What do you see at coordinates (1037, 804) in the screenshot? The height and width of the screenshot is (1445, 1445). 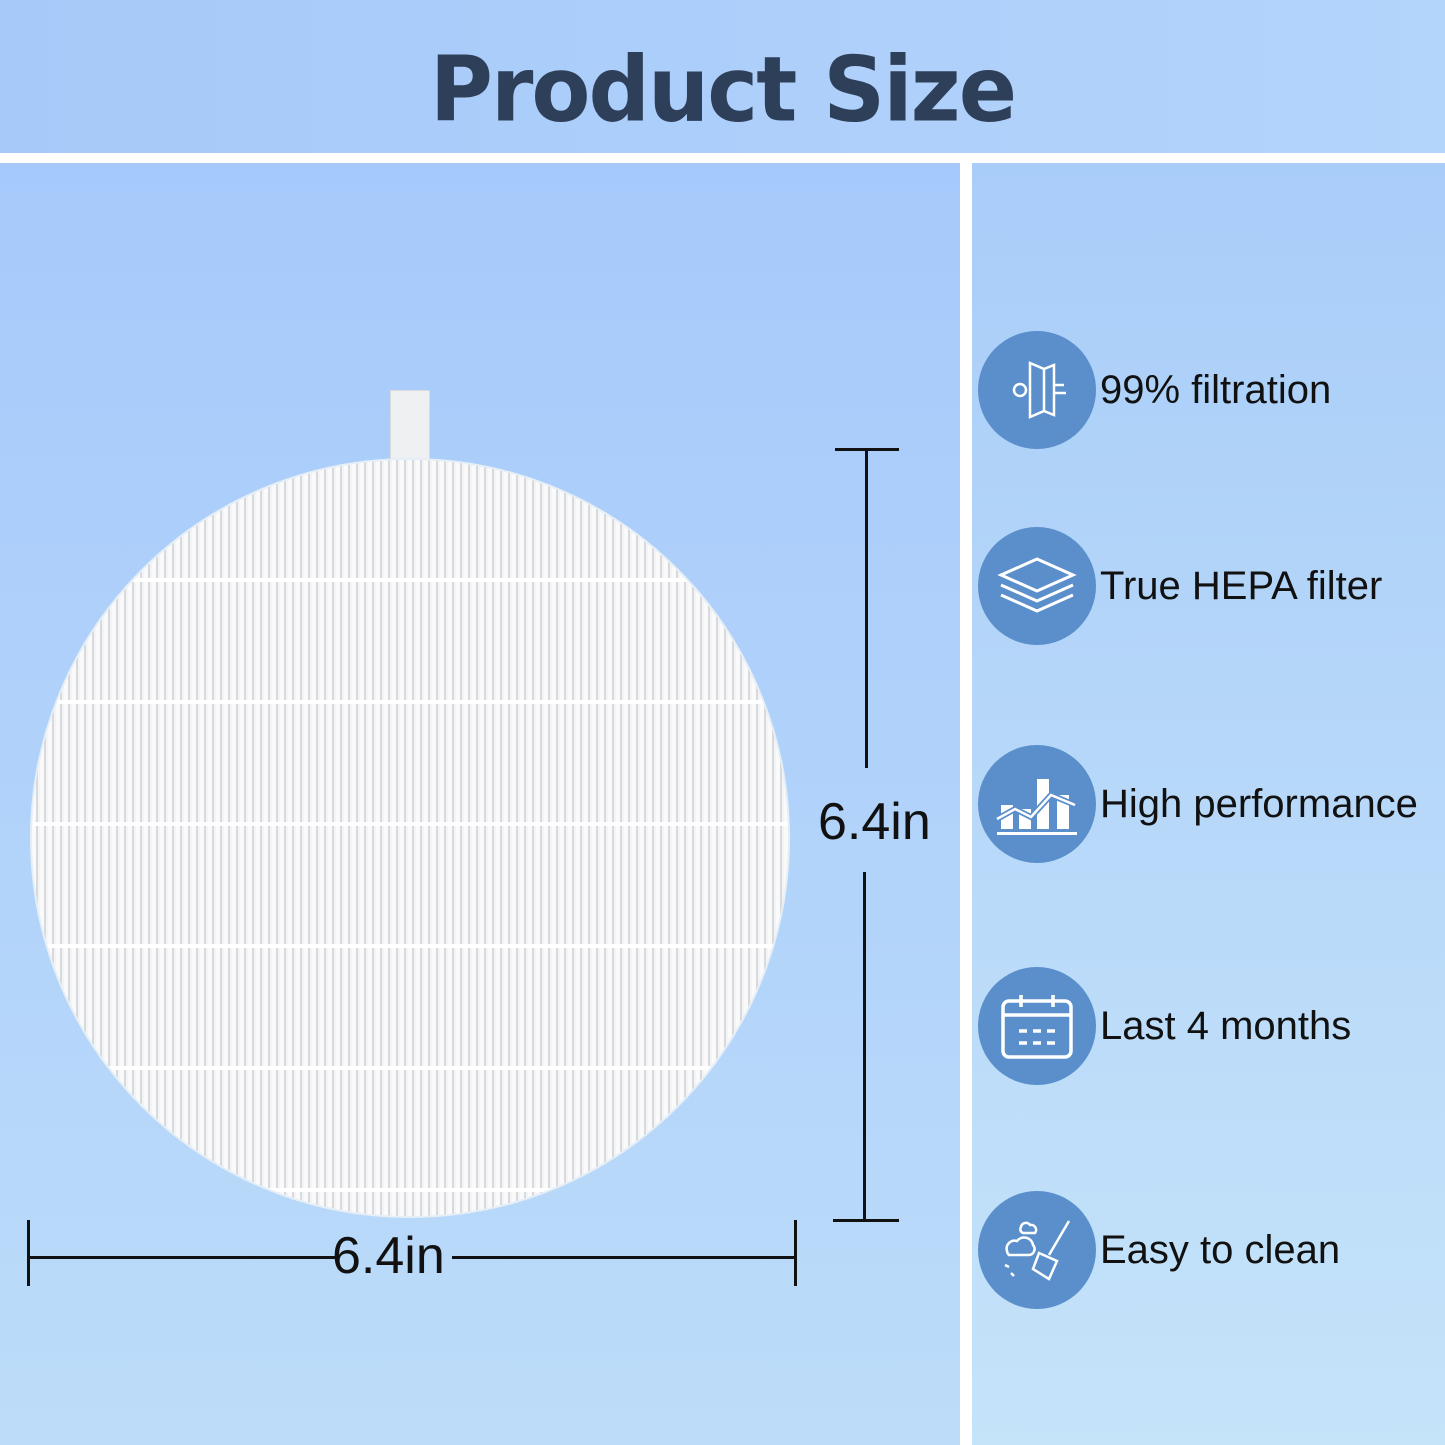 I see `chart-icon` at bounding box center [1037, 804].